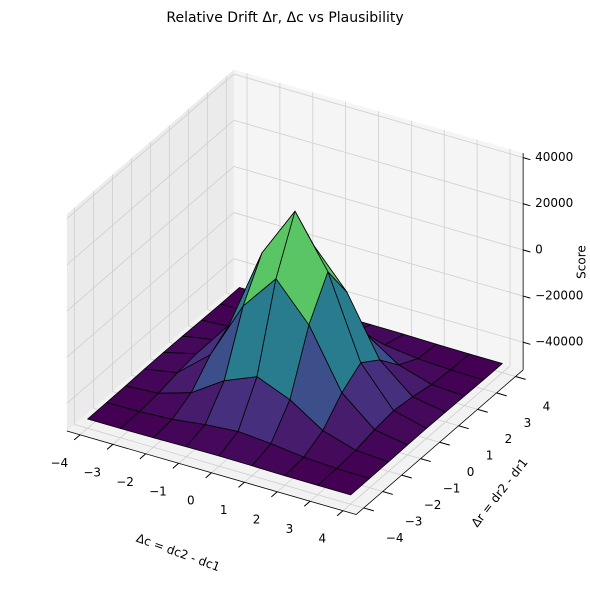 This screenshot has width=590, height=590. I want to click on y-tick-label: −1, so click(452, 489).